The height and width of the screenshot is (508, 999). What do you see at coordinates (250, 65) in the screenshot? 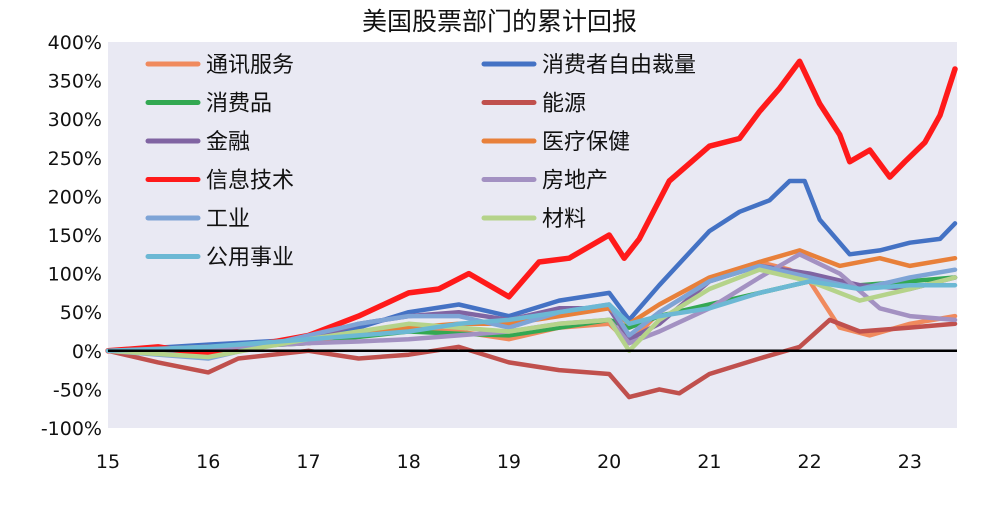
I see `legend-label: 通讯服务` at bounding box center [250, 65].